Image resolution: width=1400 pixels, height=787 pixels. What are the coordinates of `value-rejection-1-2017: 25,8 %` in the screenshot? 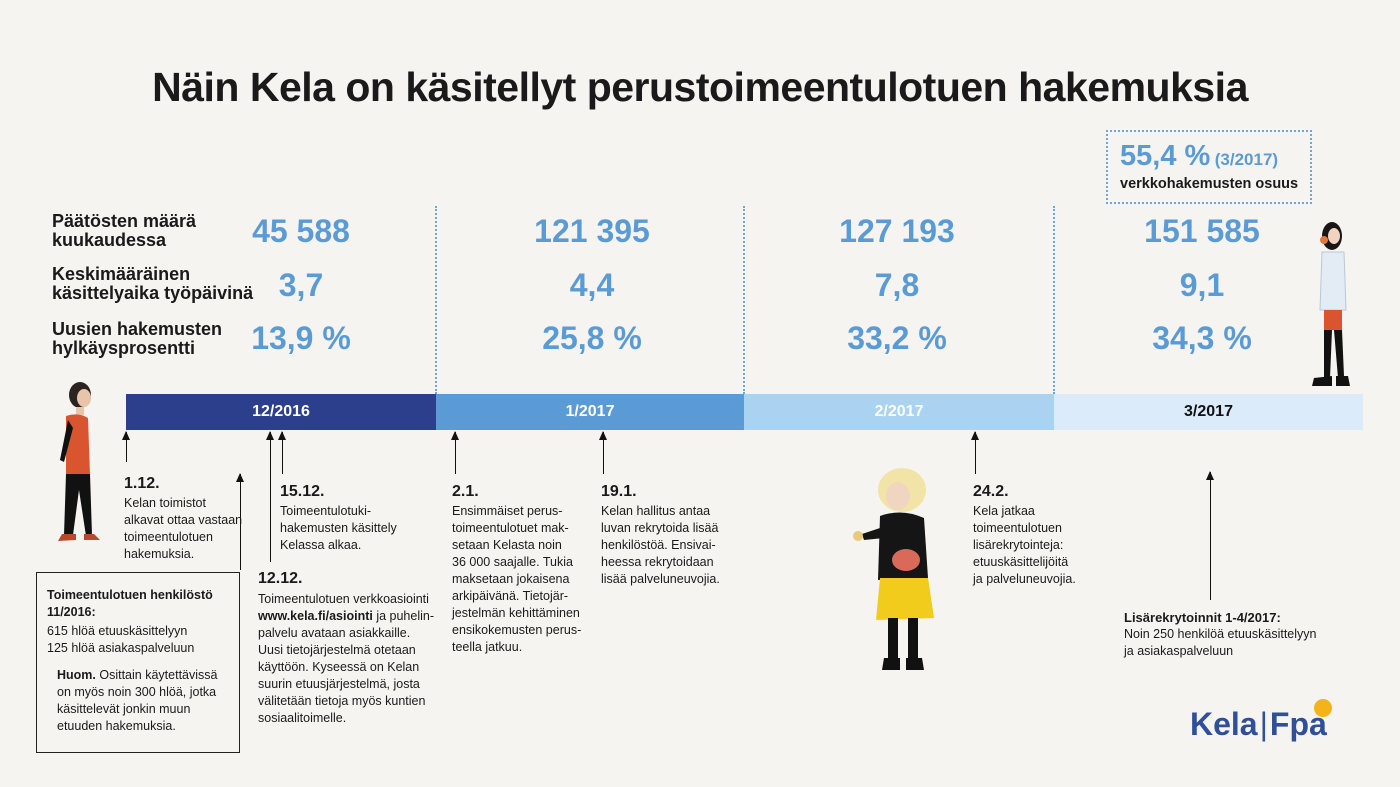 It's located at (592, 338).